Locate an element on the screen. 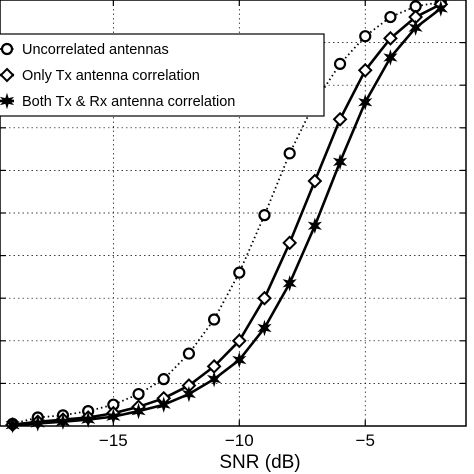  legend-label-3: Both Tx & Rx antenna correlation is located at coordinates (128, 102).